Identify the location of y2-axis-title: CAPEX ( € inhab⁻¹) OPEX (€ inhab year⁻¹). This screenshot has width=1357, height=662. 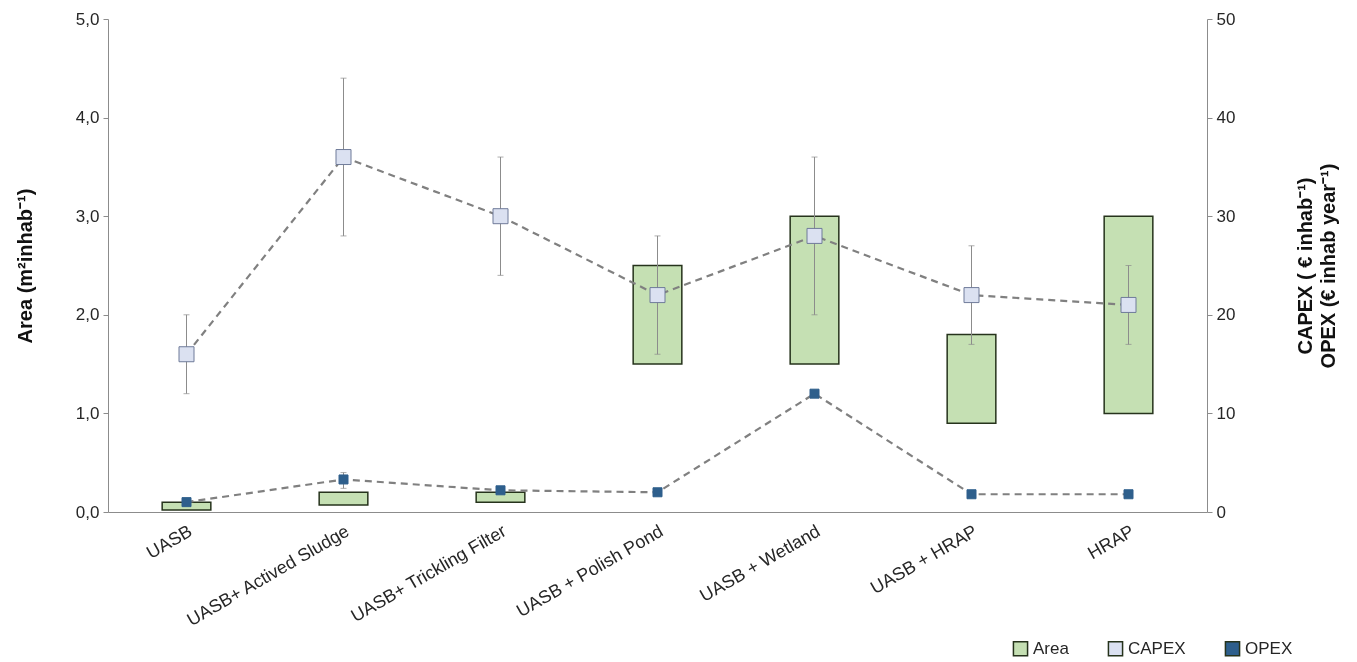
(1317, 266).